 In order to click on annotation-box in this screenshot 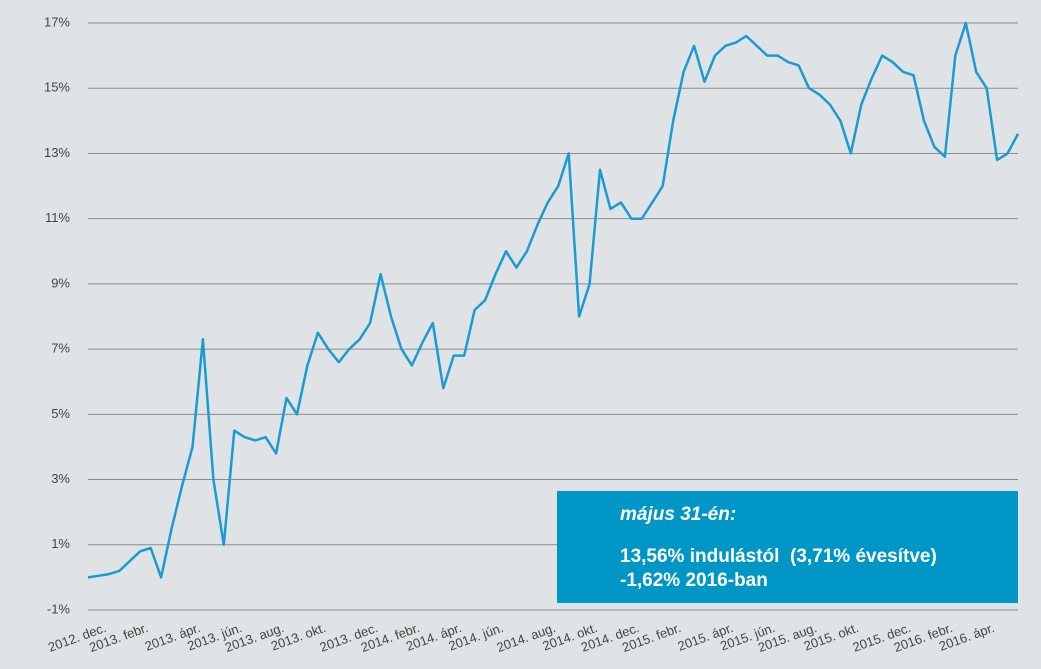, I will do `click(787, 547)`.